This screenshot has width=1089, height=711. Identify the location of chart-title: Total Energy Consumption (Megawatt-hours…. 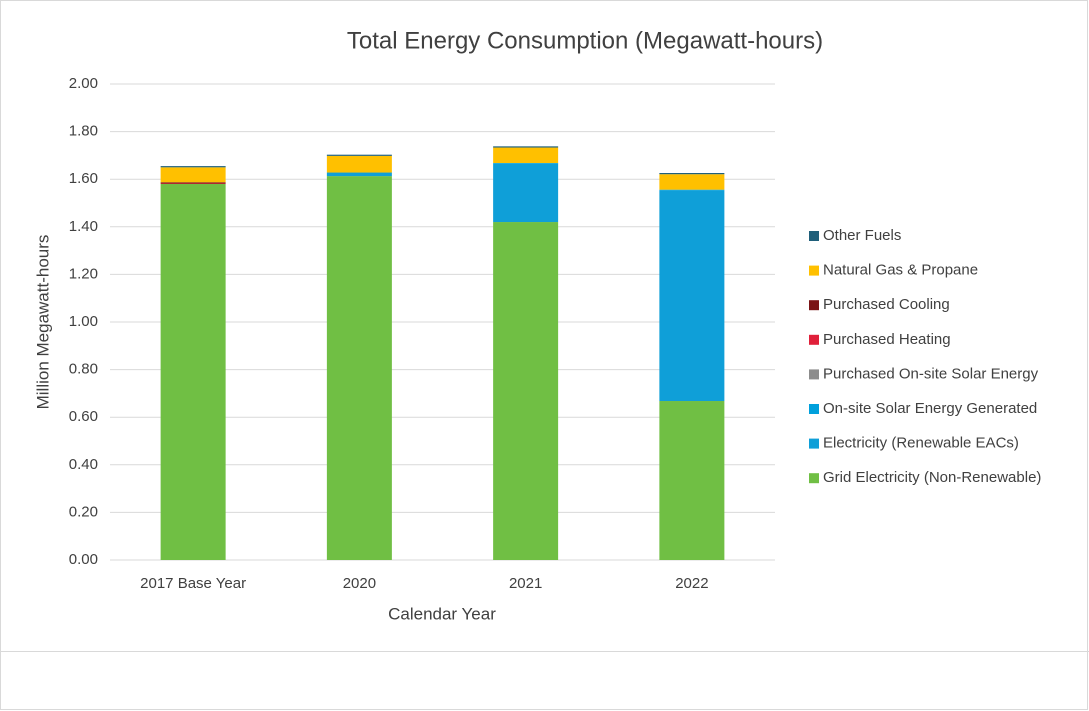
(585, 40).